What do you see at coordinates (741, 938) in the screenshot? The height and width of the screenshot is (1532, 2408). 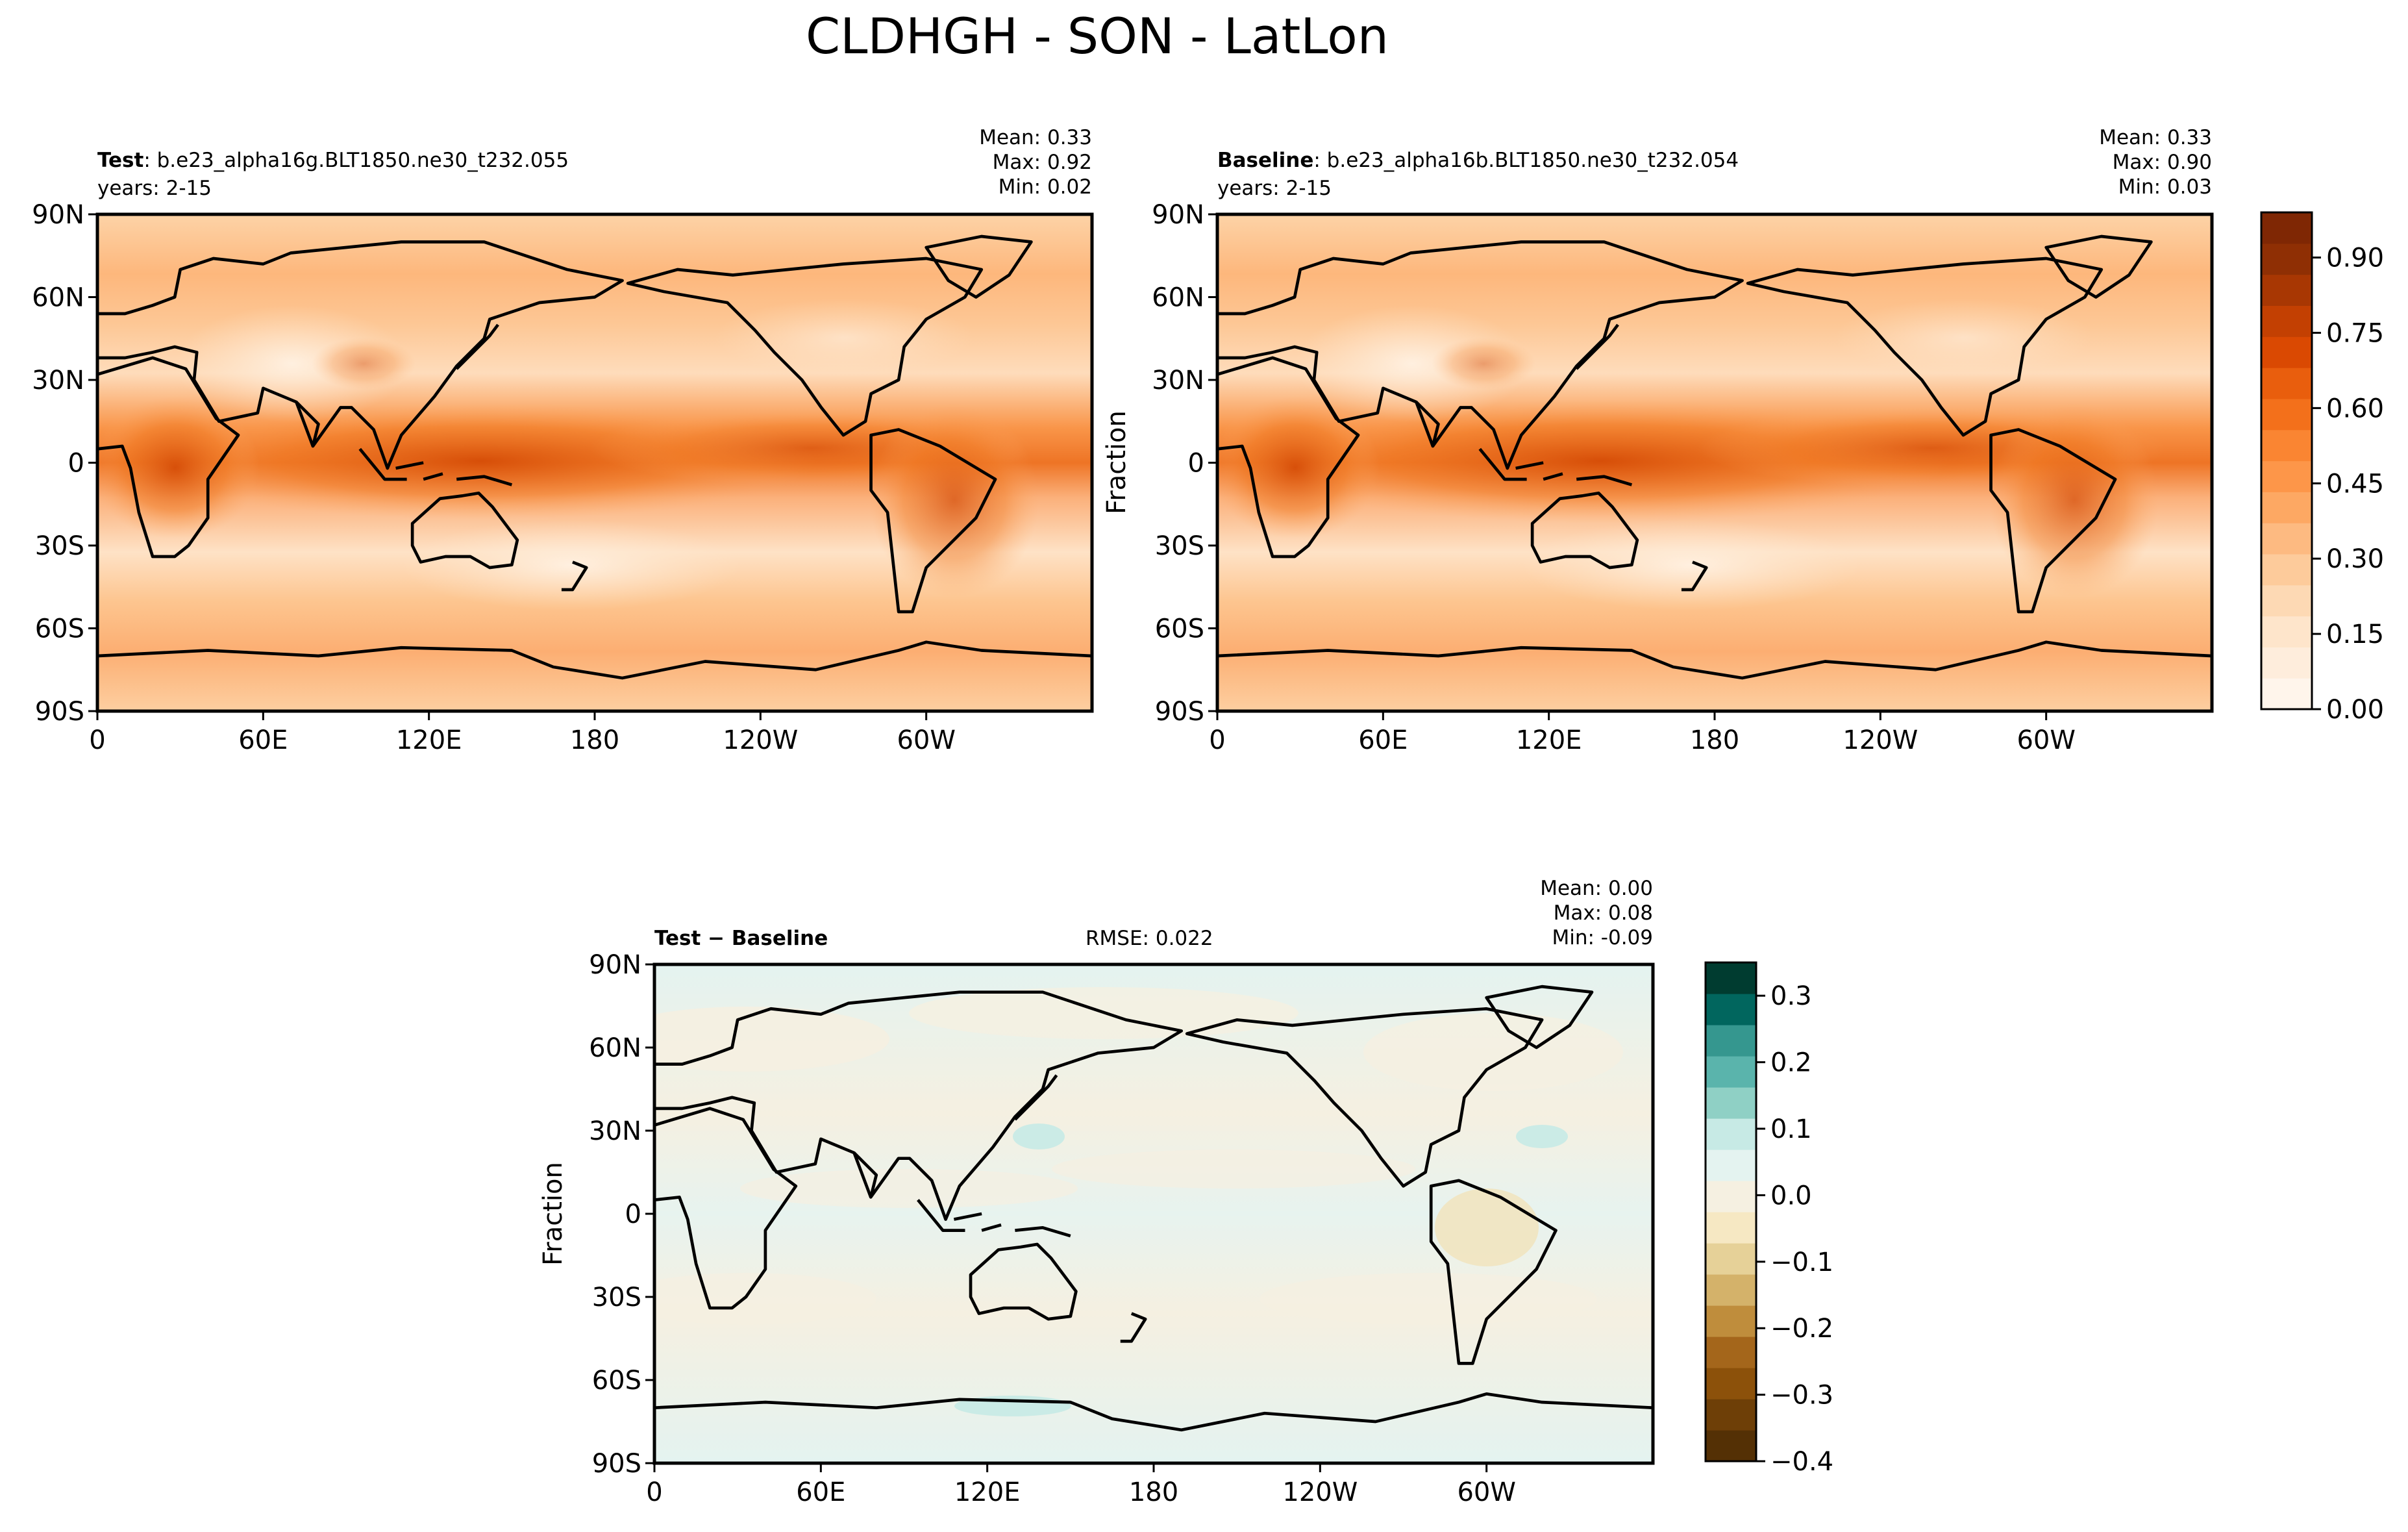 I see `diff-label: Test − Baseline` at bounding box center [741, 938].